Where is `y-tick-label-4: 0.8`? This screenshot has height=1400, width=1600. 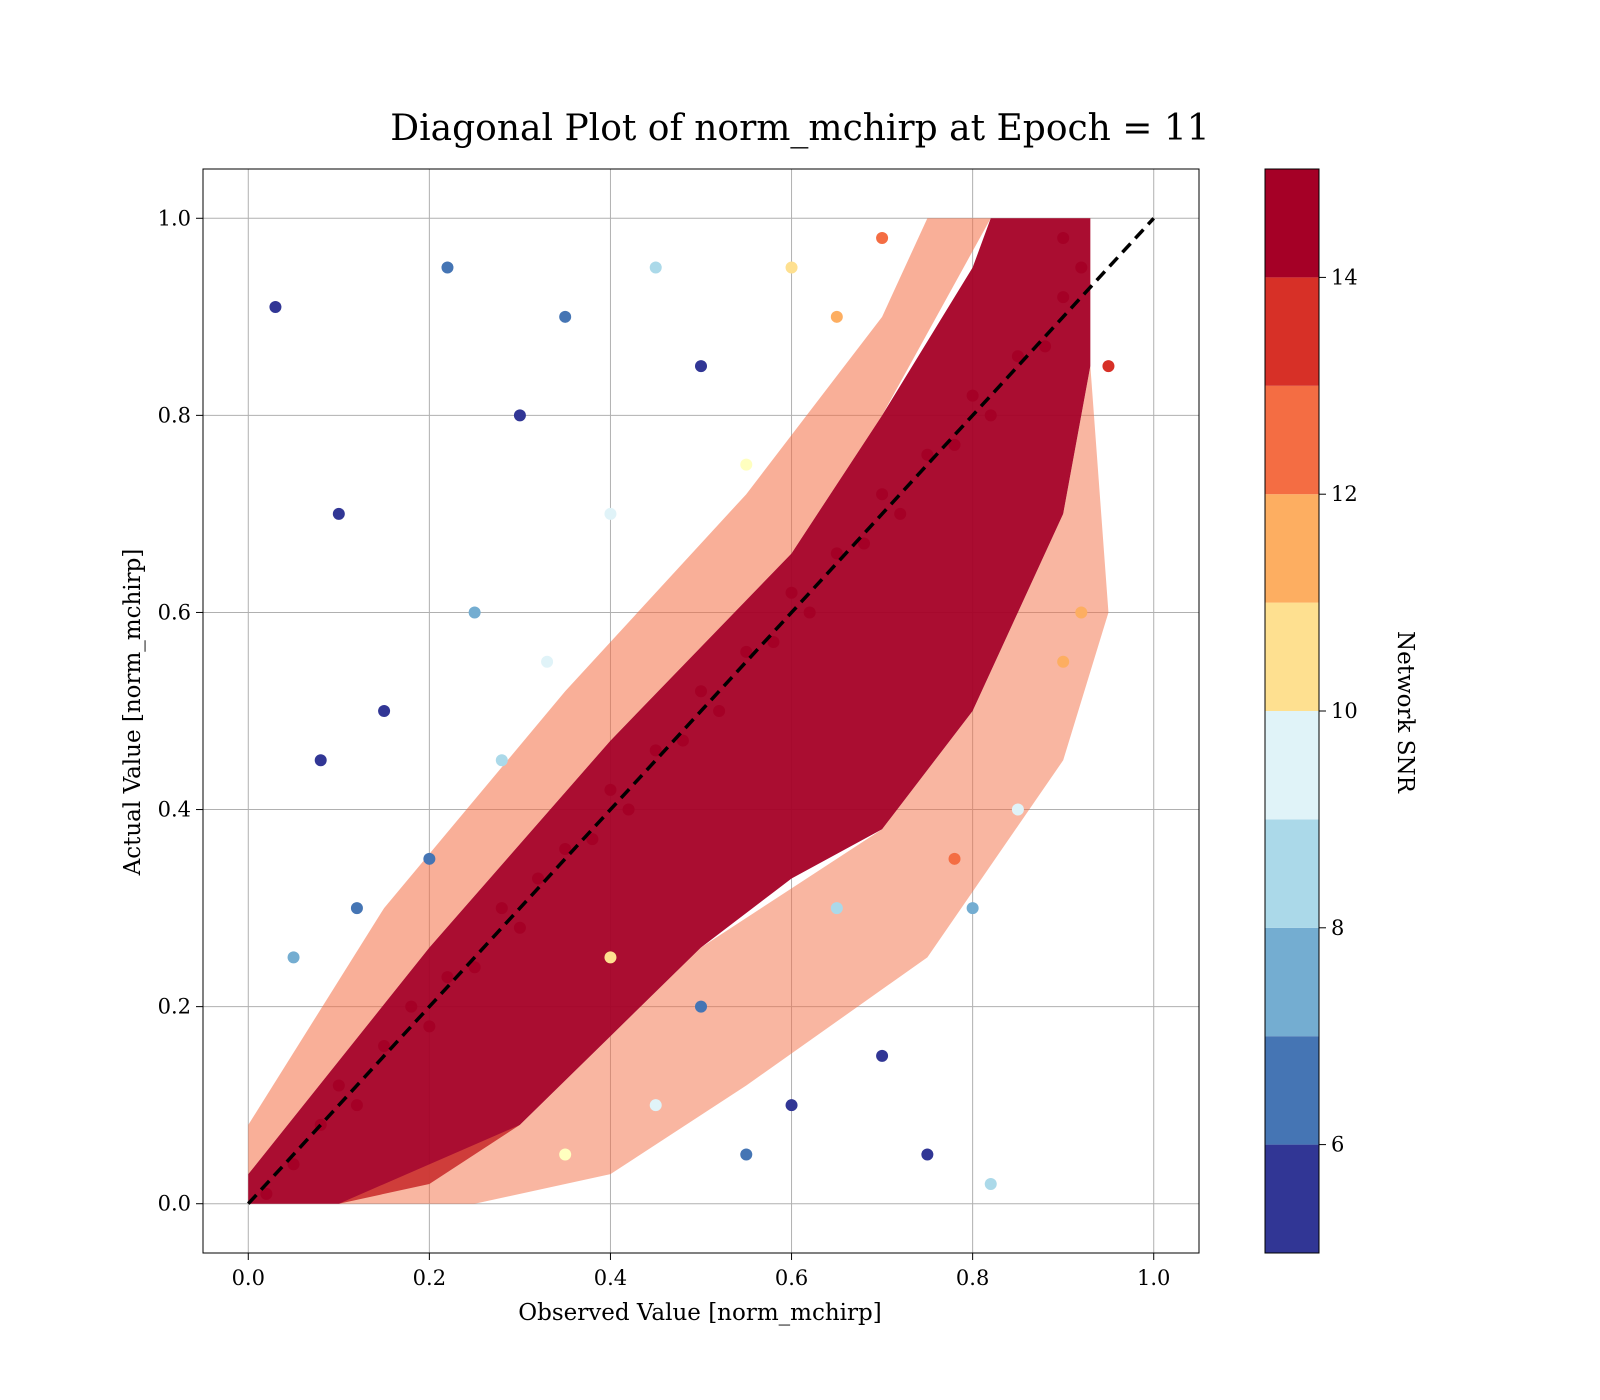 y-tick-label-4: 0.8 is located at coordinates (174, 415).